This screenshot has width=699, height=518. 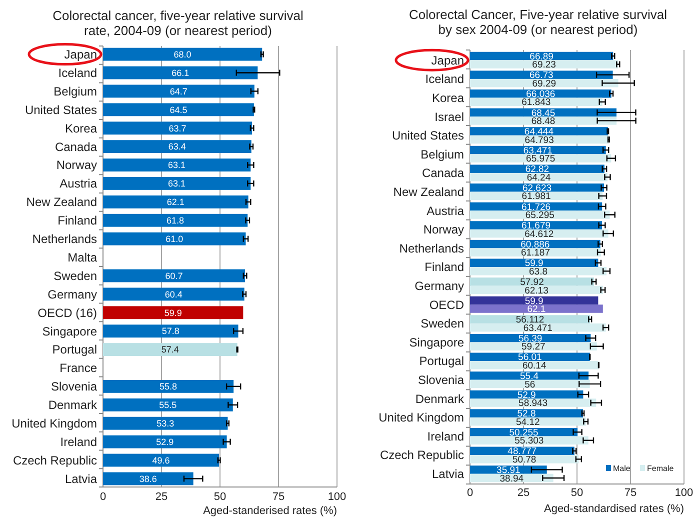 I want to click on y-tick-label: Czech Republic, so click(x=422, y=455).